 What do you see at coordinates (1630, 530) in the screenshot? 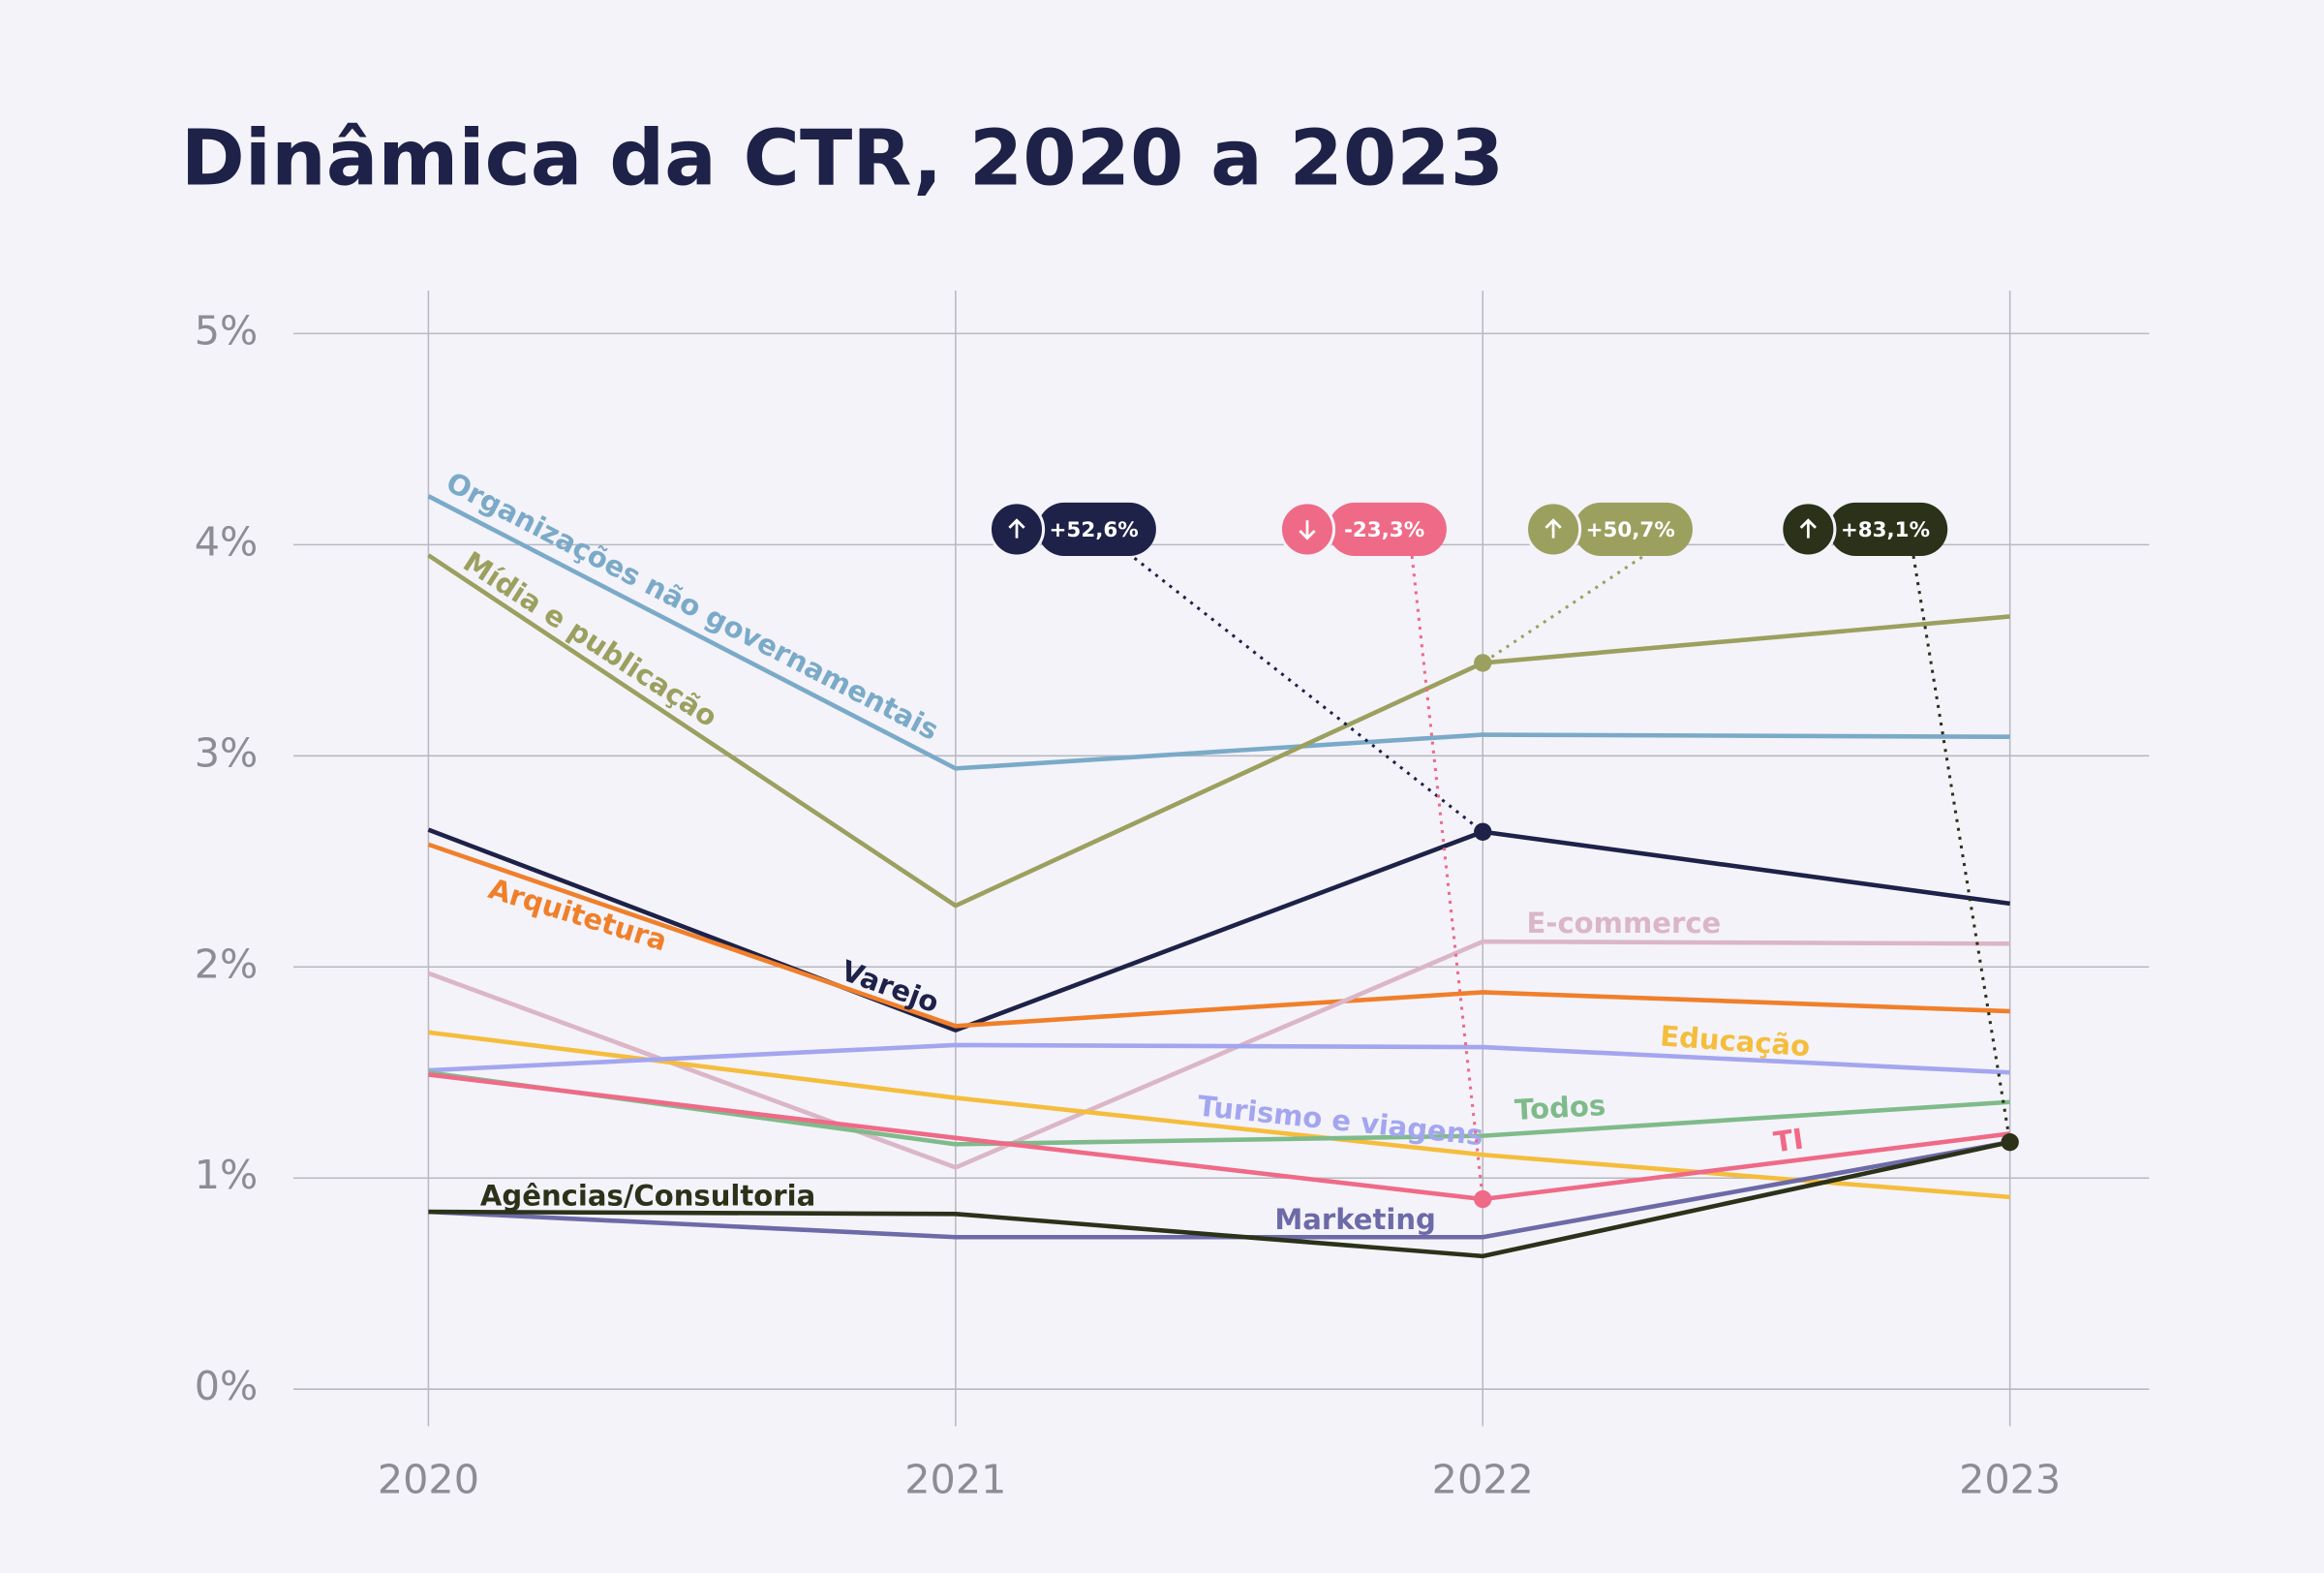
I see `annotation-text: +50,7%` at bounding box center [1630, 530].